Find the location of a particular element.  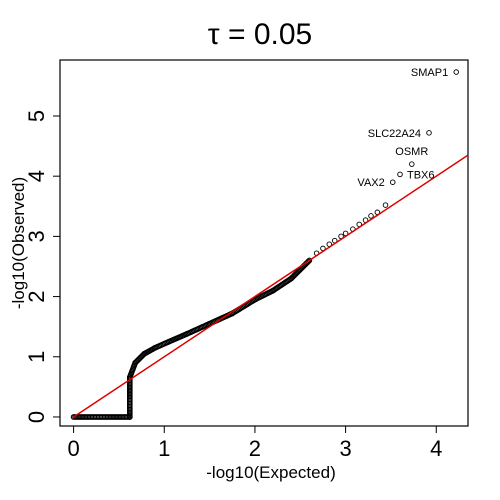

x-tick-label: 0 is located at coordinates (73, 448).